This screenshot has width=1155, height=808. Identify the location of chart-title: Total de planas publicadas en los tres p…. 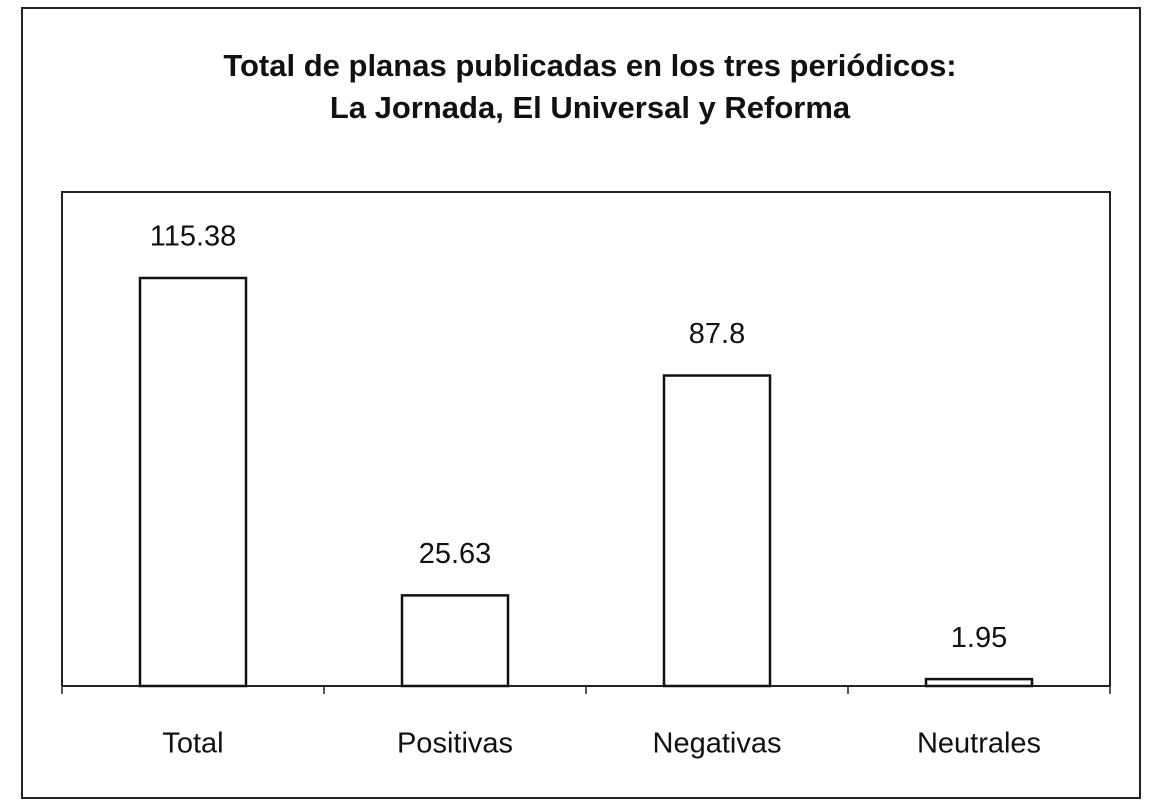
(589, 65).